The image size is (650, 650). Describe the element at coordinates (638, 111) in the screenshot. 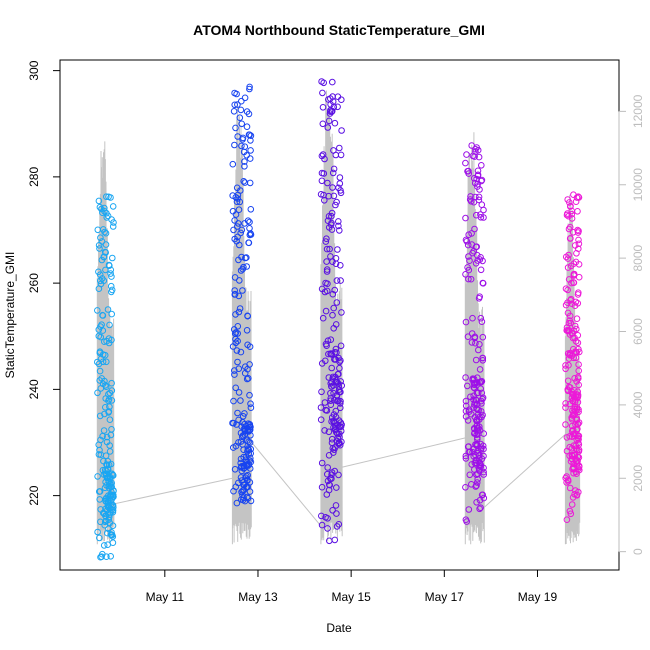

I see `y2-tick-label: 12000` at that location.